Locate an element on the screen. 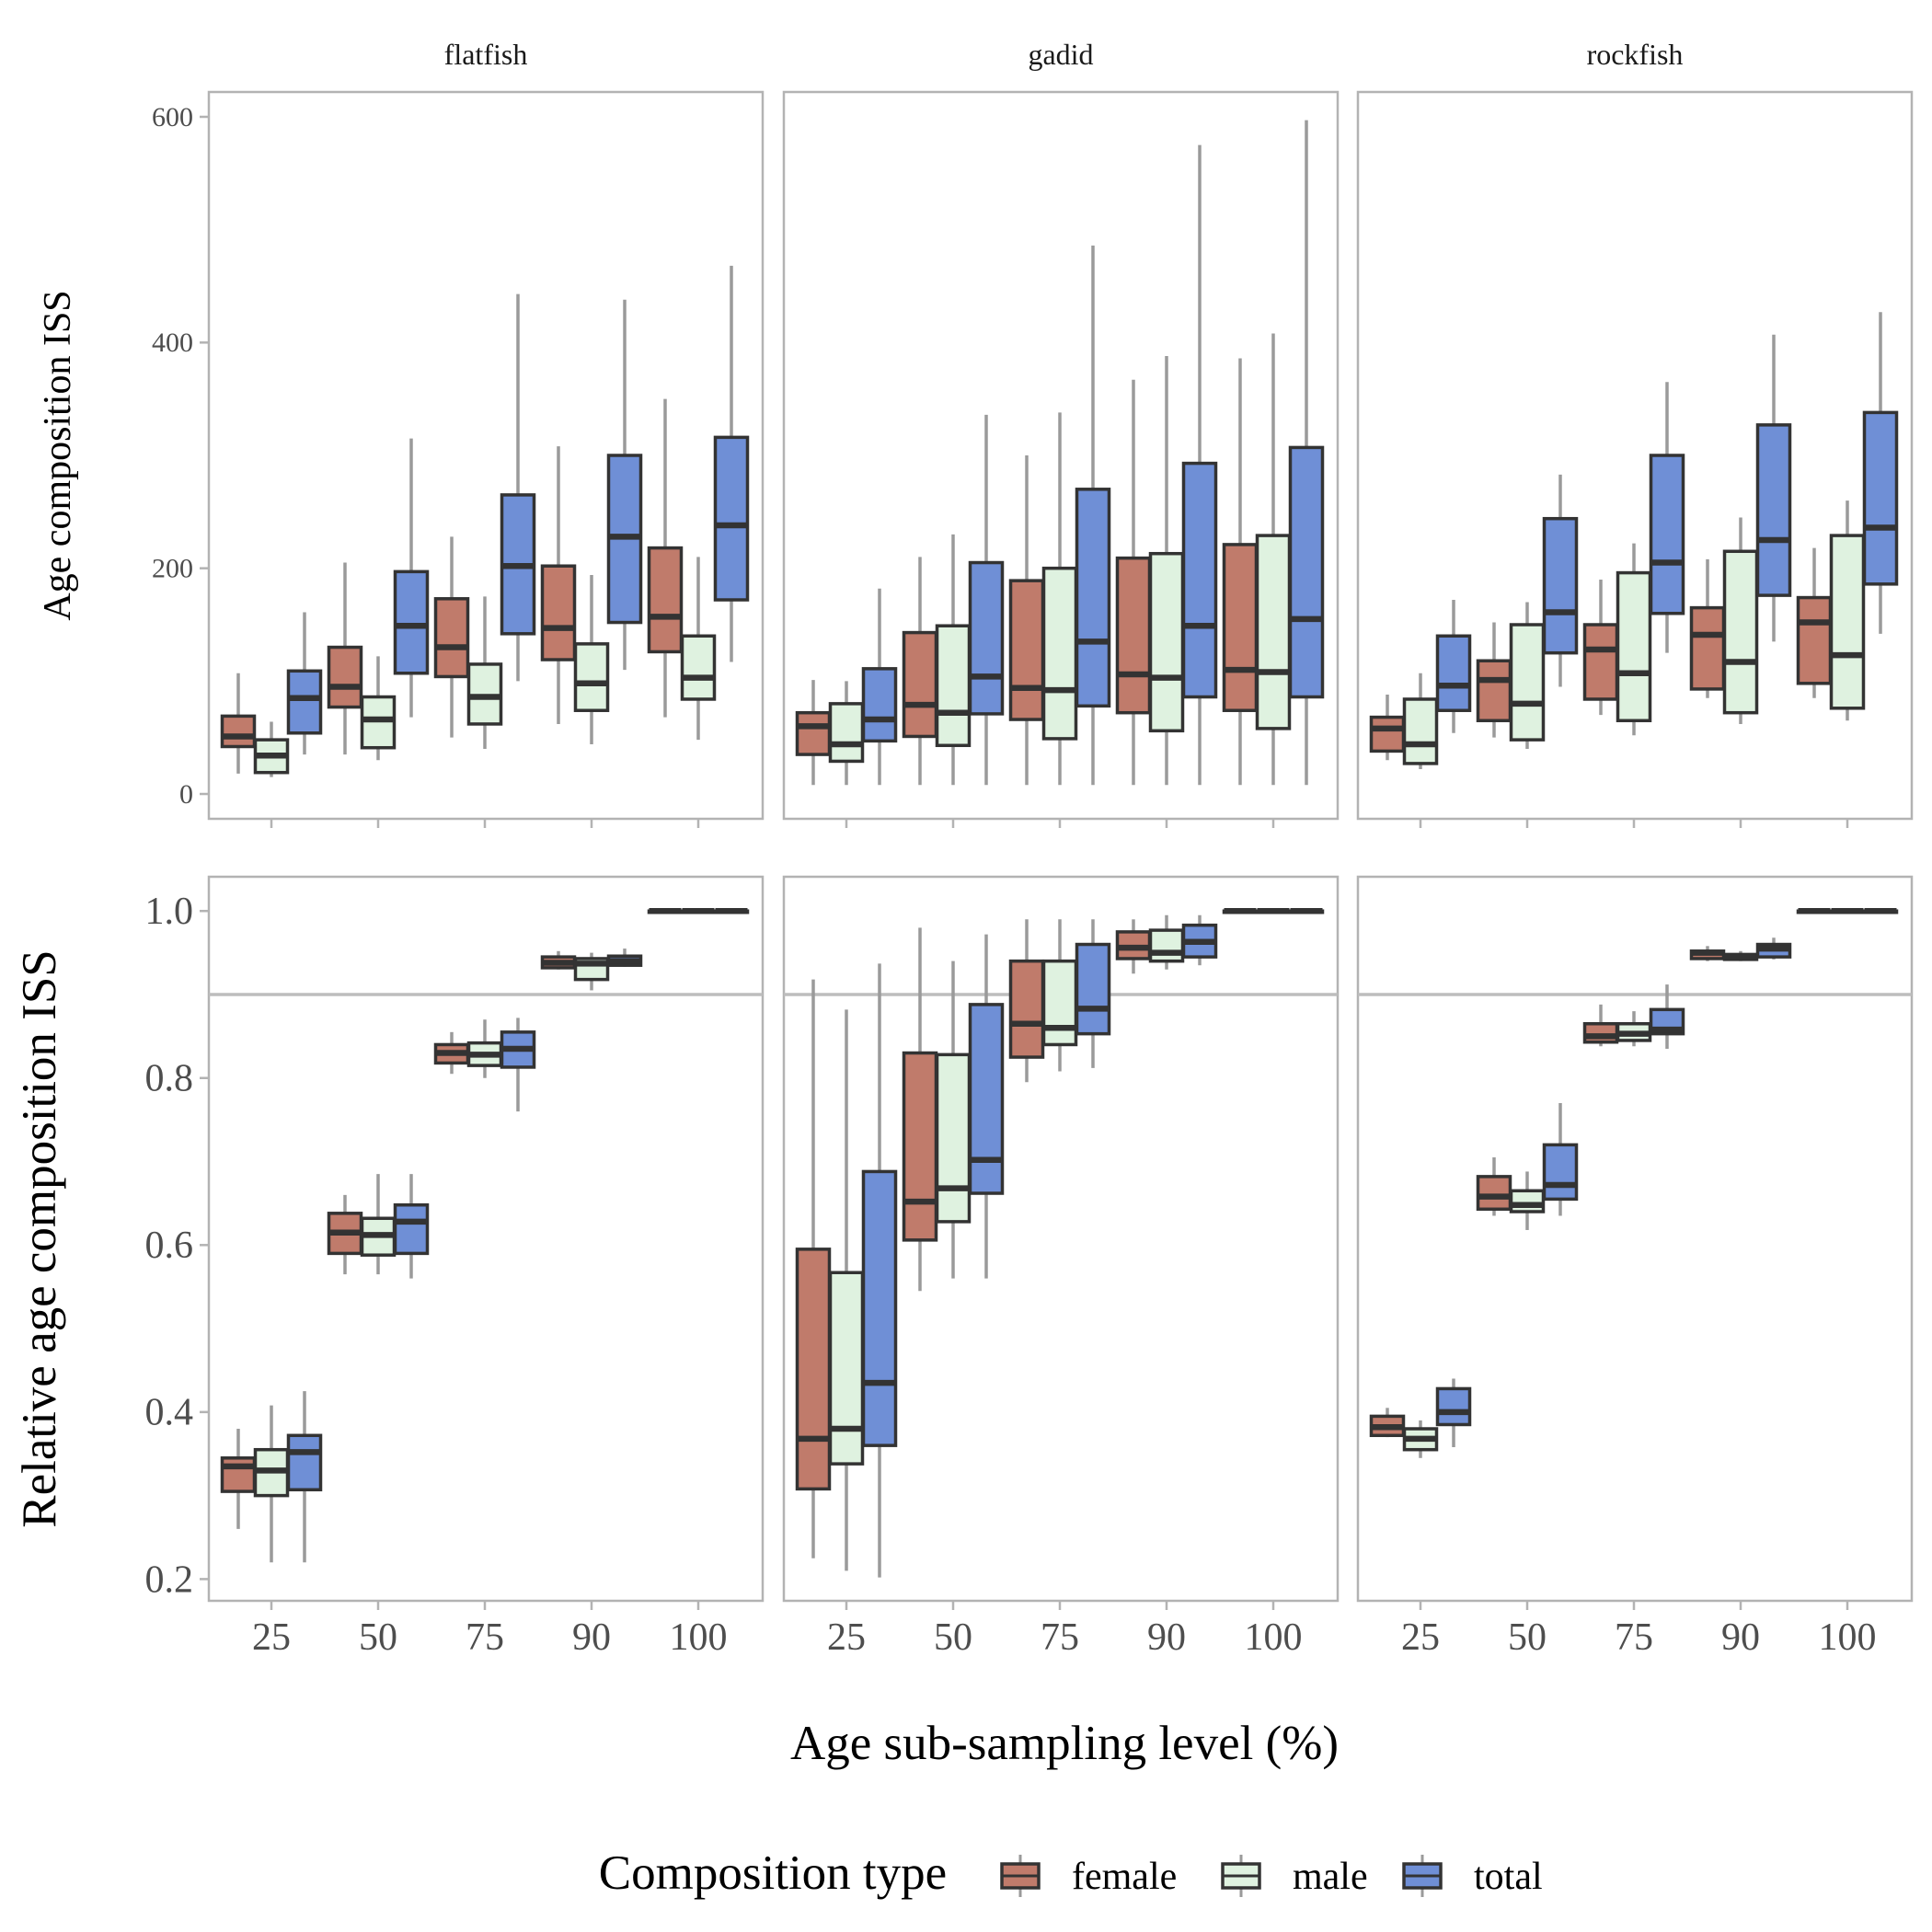 The height and width of the screenshot is (1932, 1932). y-tick-label-0.6: 0.6 is located at coordinates (169, 1246).